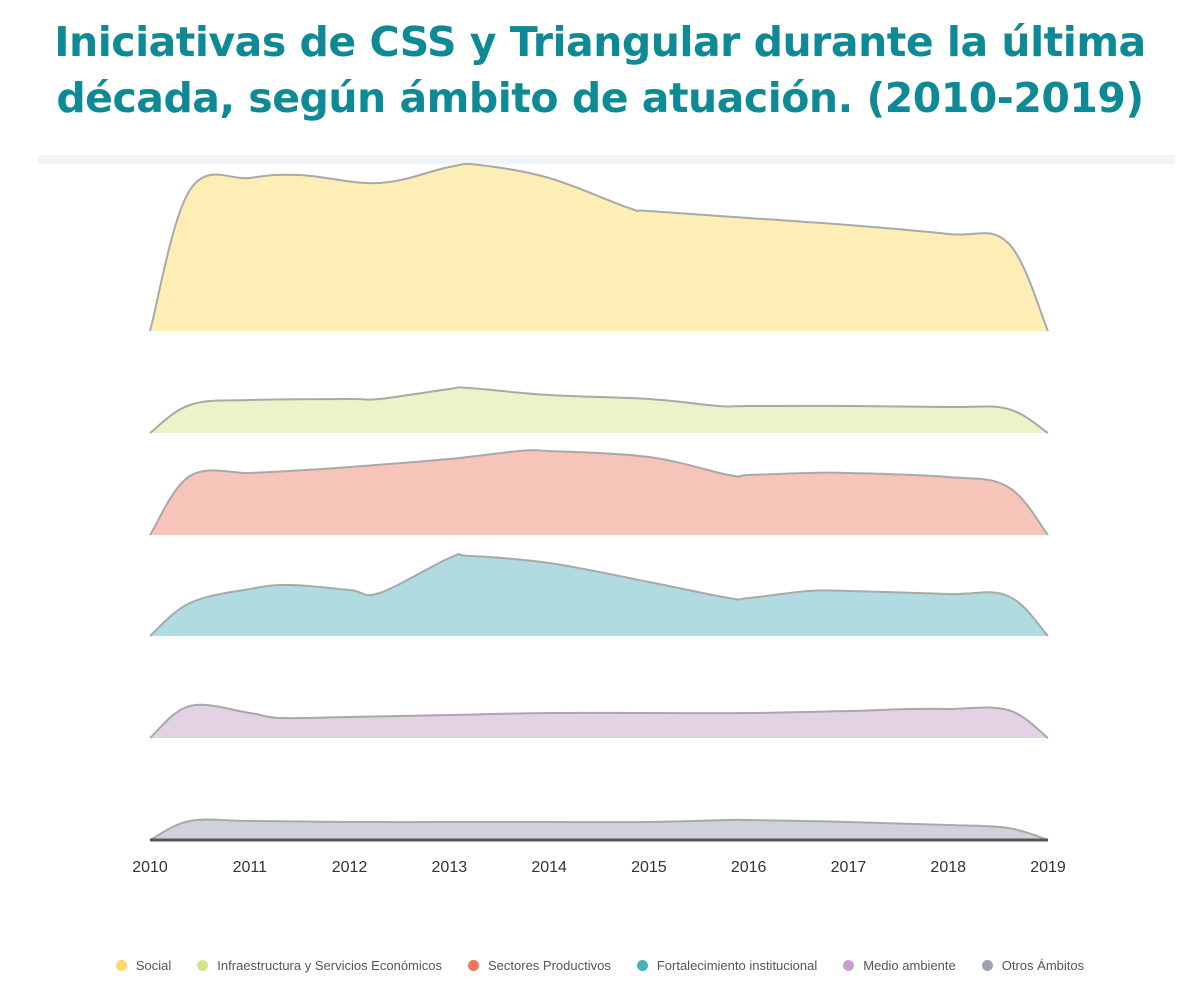  I want to click on x-tick-label: 2014, so click(549, 867).